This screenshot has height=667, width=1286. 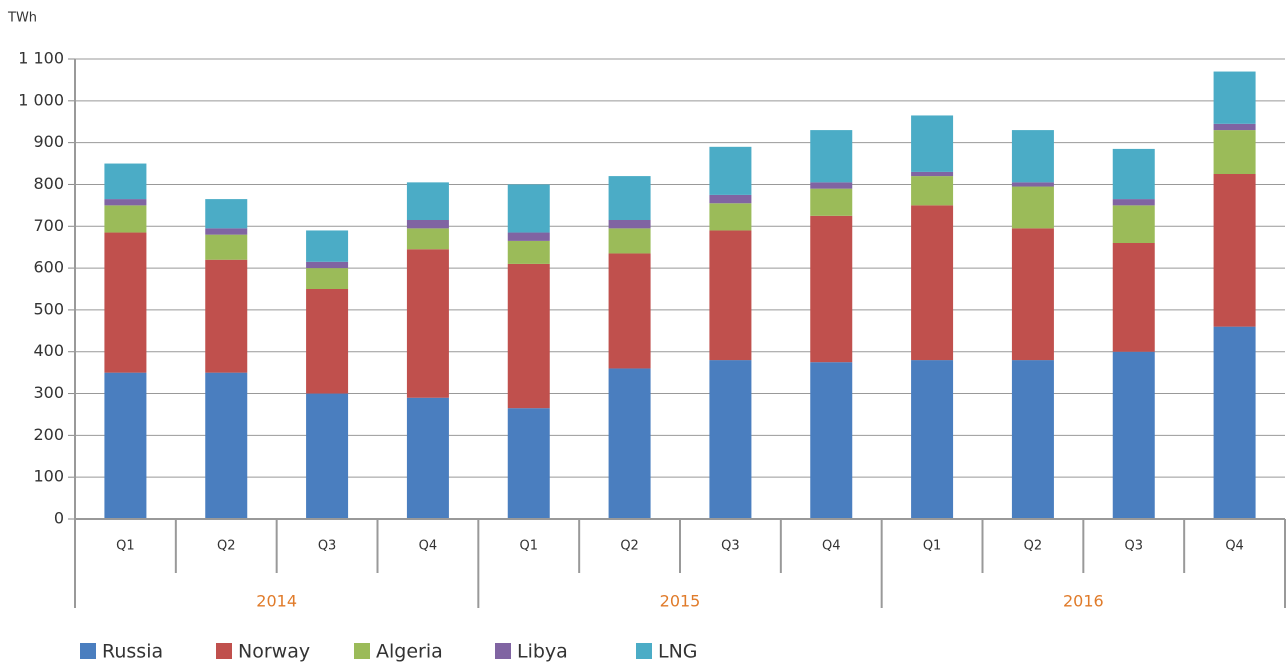 What do you see at coordinates (48, 434) in the screenshot?
I see `y-tick-label: 200` at bounding box center [48, 434].